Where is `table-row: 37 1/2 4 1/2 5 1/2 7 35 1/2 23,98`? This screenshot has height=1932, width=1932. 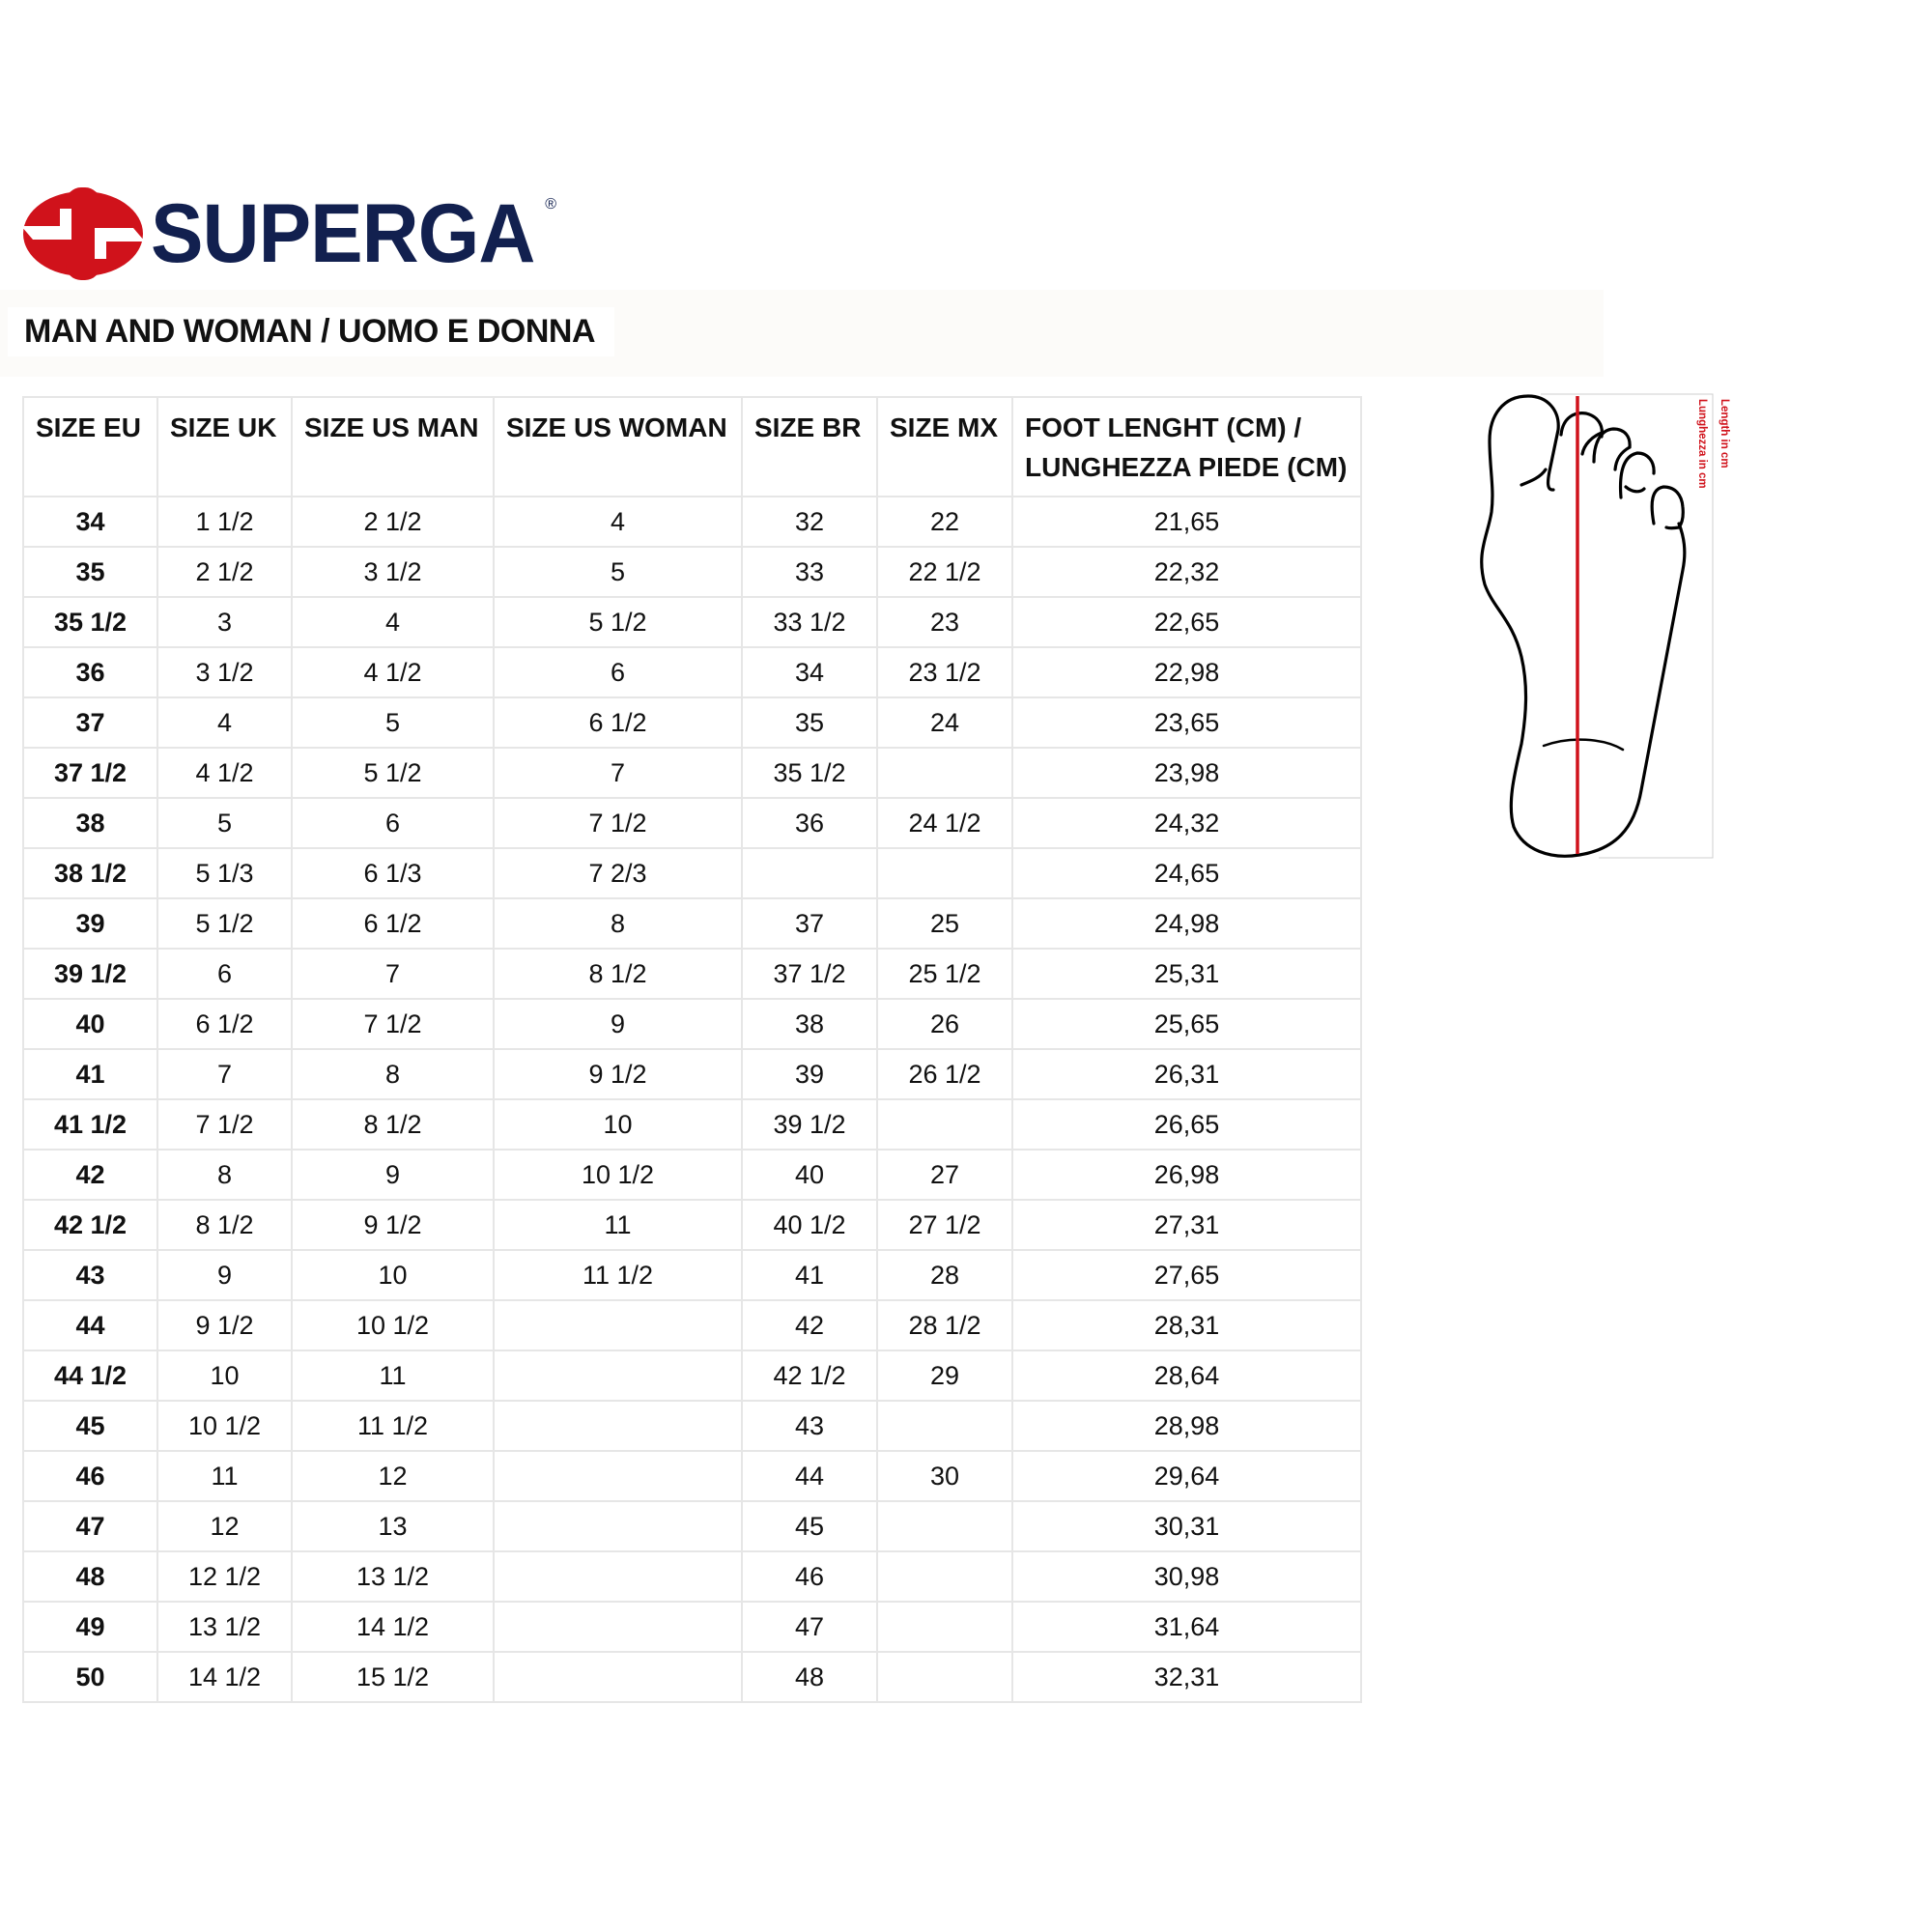 table-row: 37 1/2 4 1/2 5 1/2 7 35 1/2 23,98 is located at coordinates (692, 773).